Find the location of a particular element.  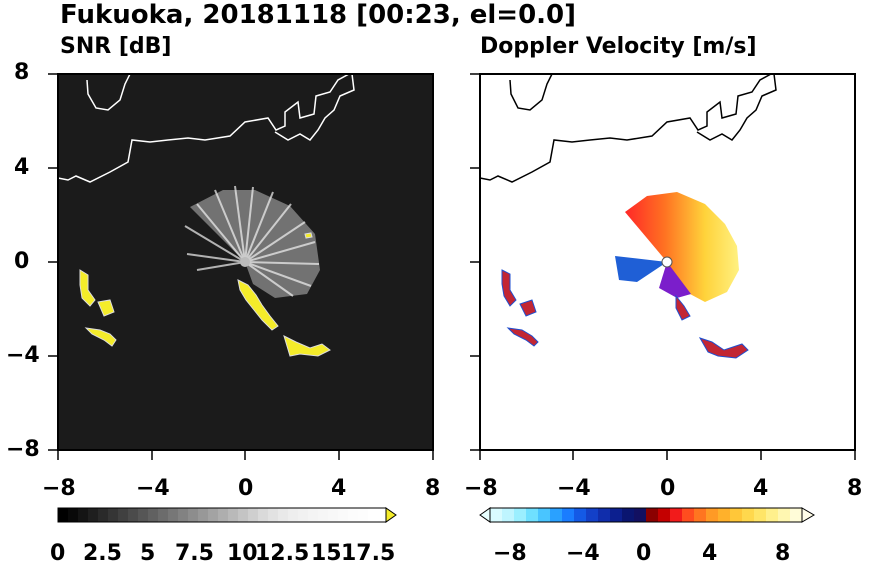

y-tick-label: −8 is located at coordinates (23, 449).